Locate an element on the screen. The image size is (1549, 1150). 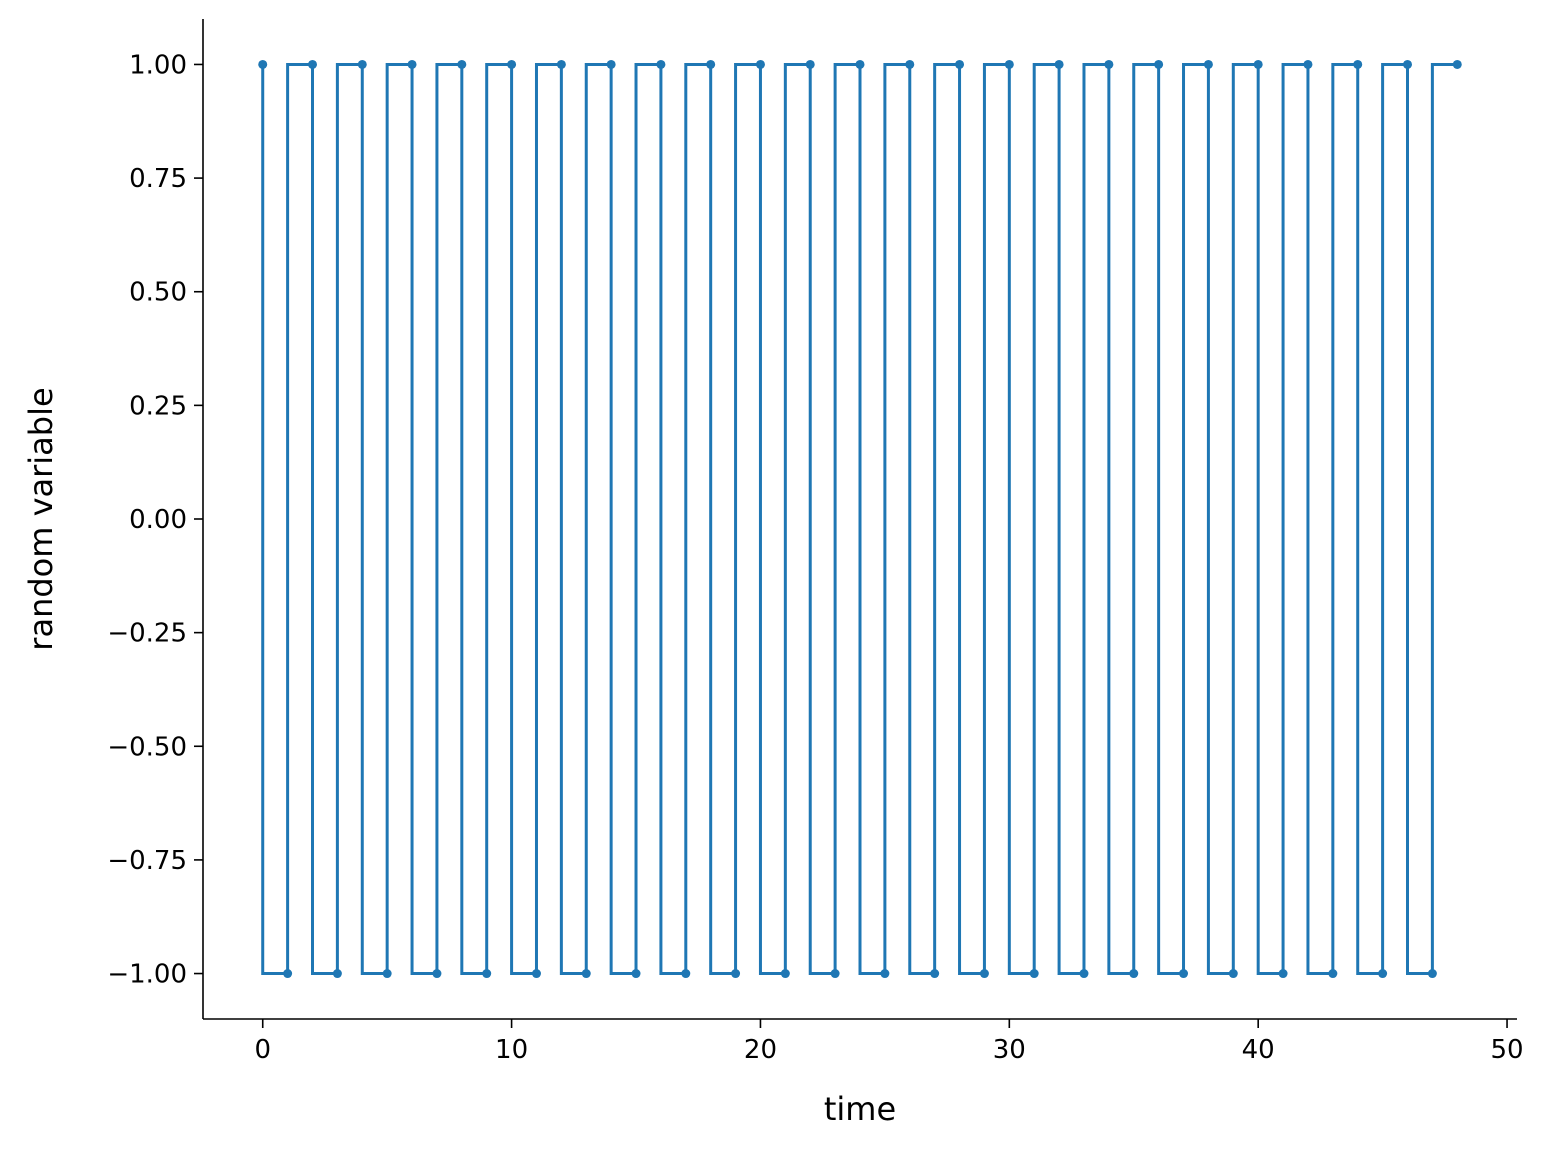
x-tick-label: 30 is located at coordinates (1009, 1050).